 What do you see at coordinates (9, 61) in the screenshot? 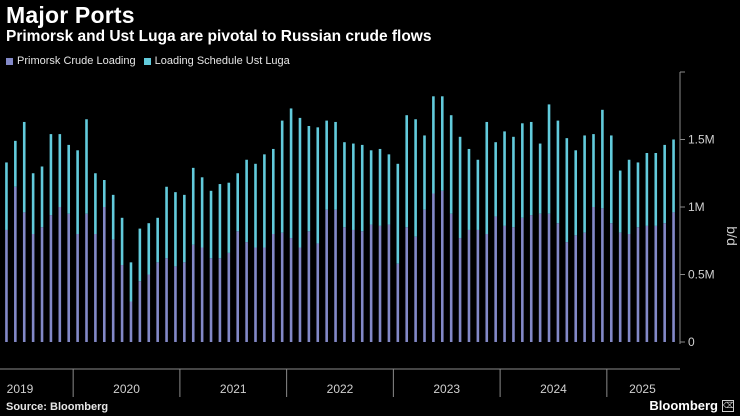
I see `legend-swatch-primorsk` at bounding box center [9, 61].